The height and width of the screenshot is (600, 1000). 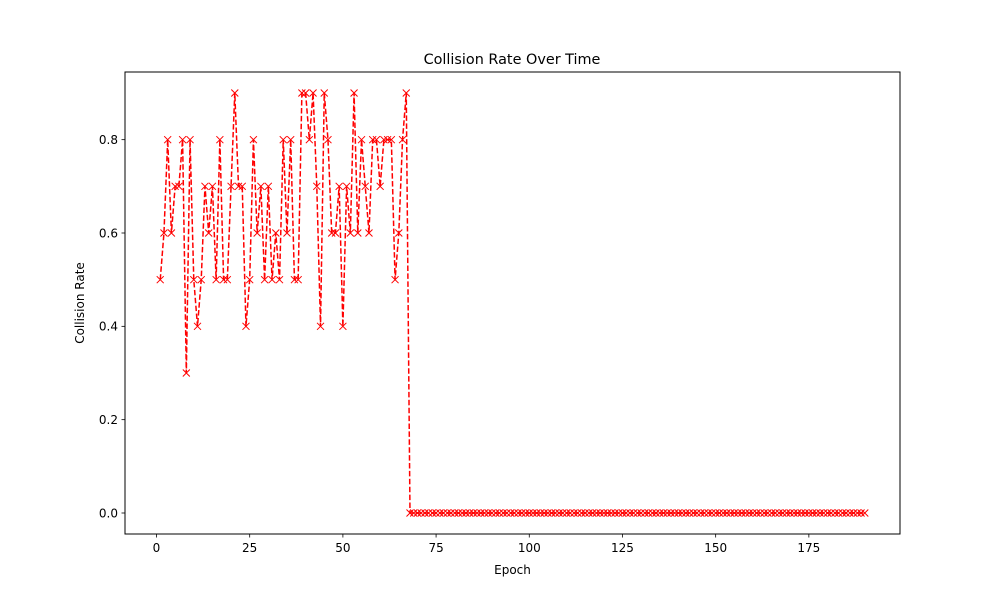 I want to click on y-tick-label: 0.4, so click(x=108, y=327).